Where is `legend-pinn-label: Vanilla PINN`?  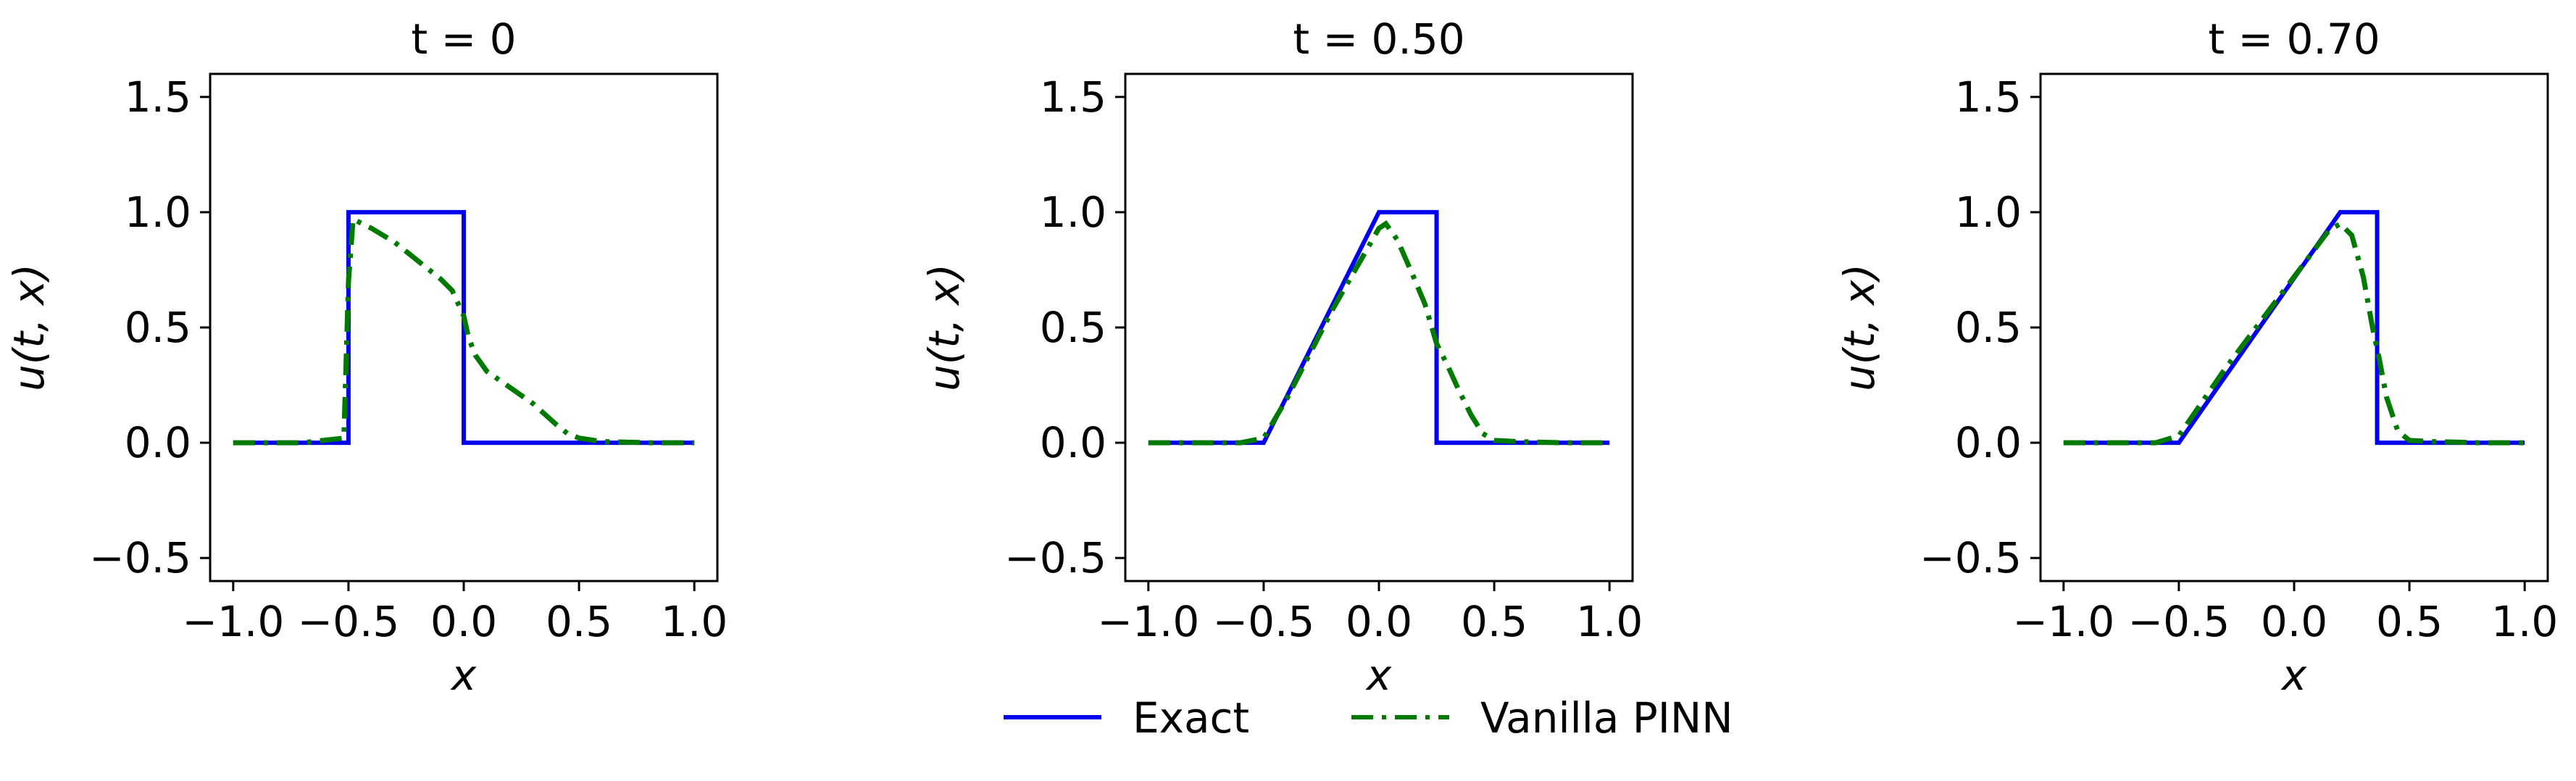
legend-pinn-label: Vanilla PINN is located at coordinates (1606, 718).